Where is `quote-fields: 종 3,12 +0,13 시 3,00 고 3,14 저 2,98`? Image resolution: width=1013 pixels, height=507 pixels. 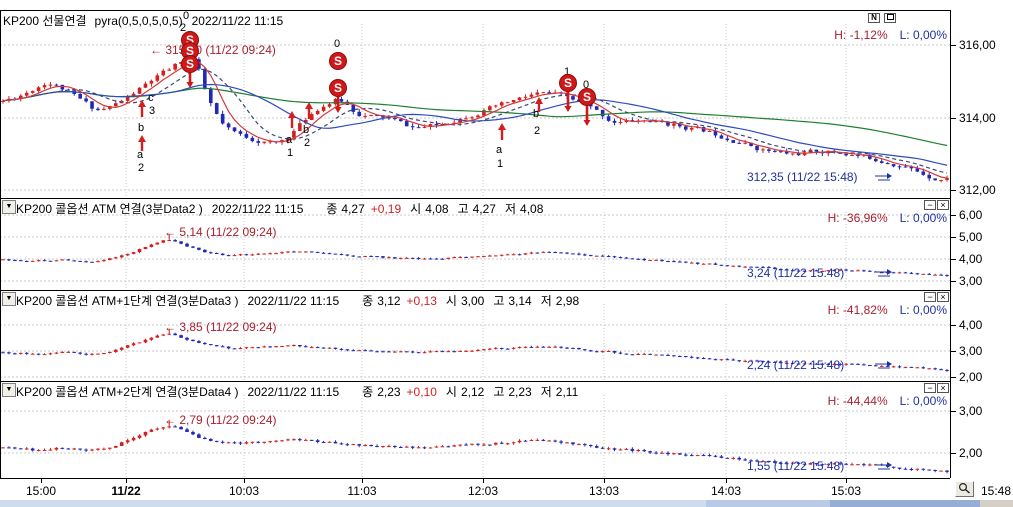
quote-fields: 종 3,12 +0,13 시 3,00 고 3,14 저 2,98 is located at coordinates (466, 301).